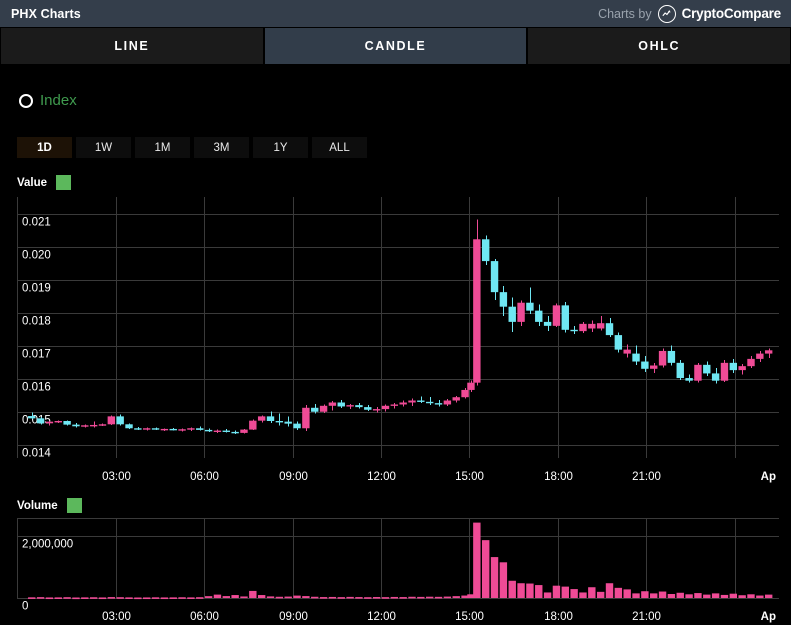  Describe the element at coordinates (381, 617) in the screenshot. I see `volume-x-tick: 12:00` at that location.